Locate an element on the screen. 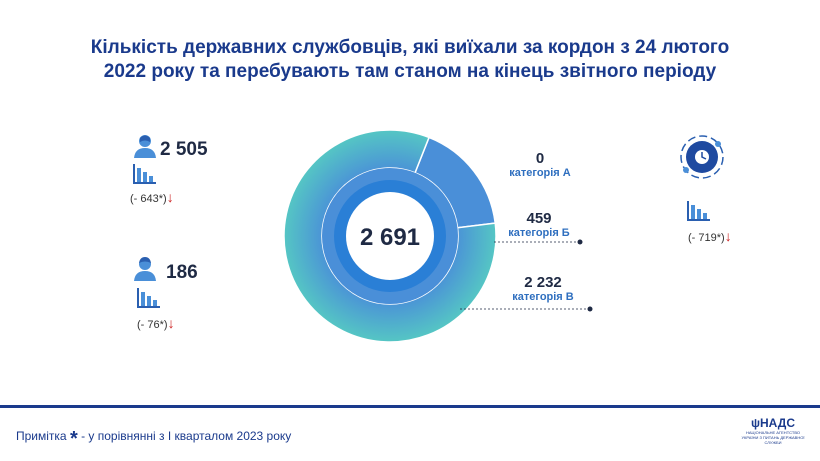 This screenshot has height=461, width=820. logo-name: ψНАДС is located at coordinates (773, 423).